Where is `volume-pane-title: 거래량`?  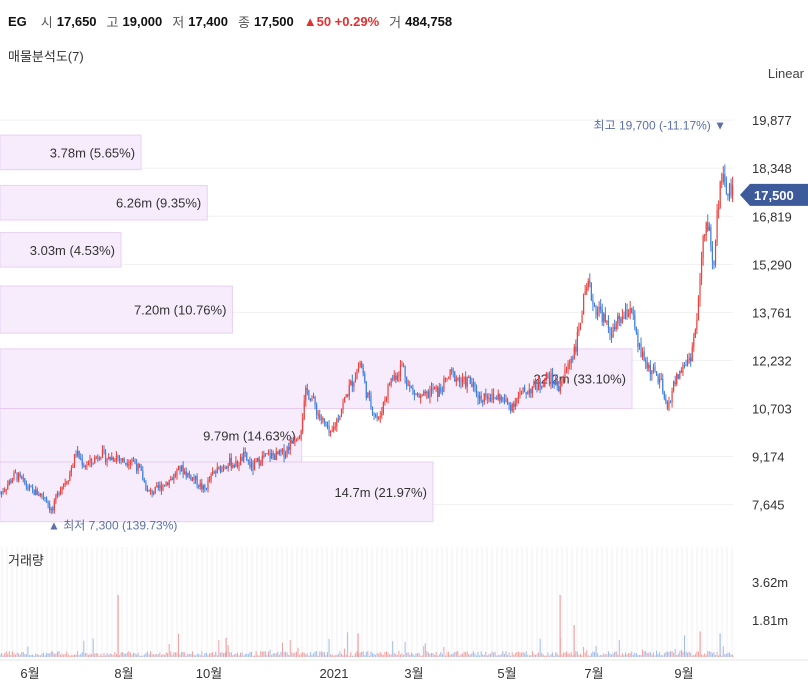
volume-pane-title: 거래량 is located at coordinates (26, 560).